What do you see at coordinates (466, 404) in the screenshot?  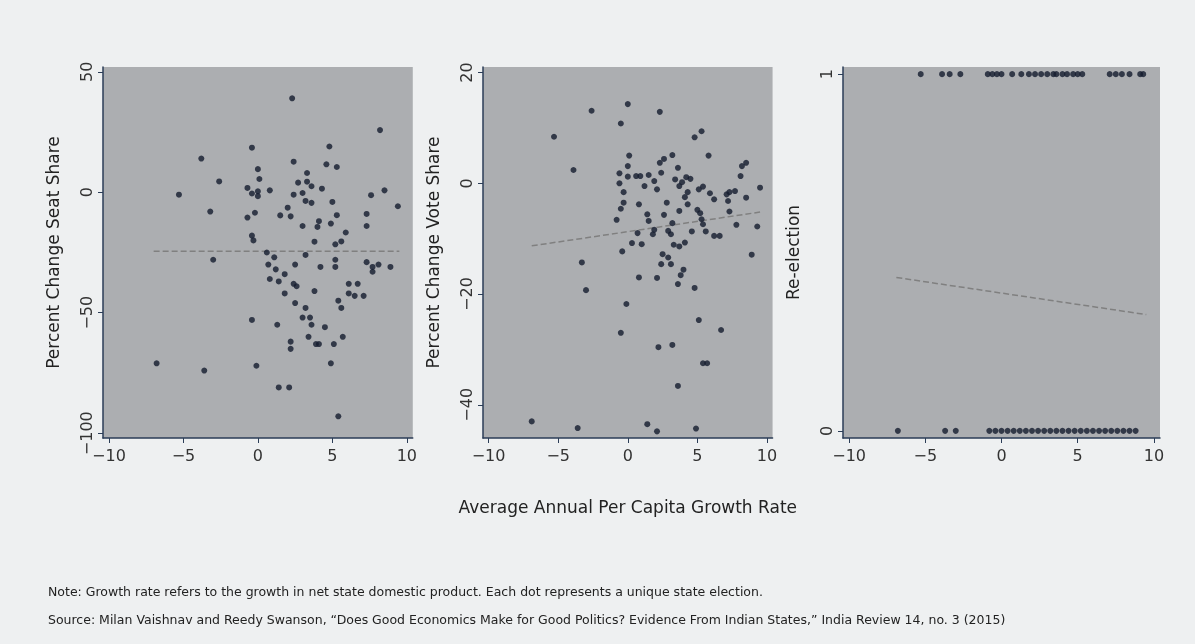 I see `y-tick-label: −40` at bounding box center [466, 404].